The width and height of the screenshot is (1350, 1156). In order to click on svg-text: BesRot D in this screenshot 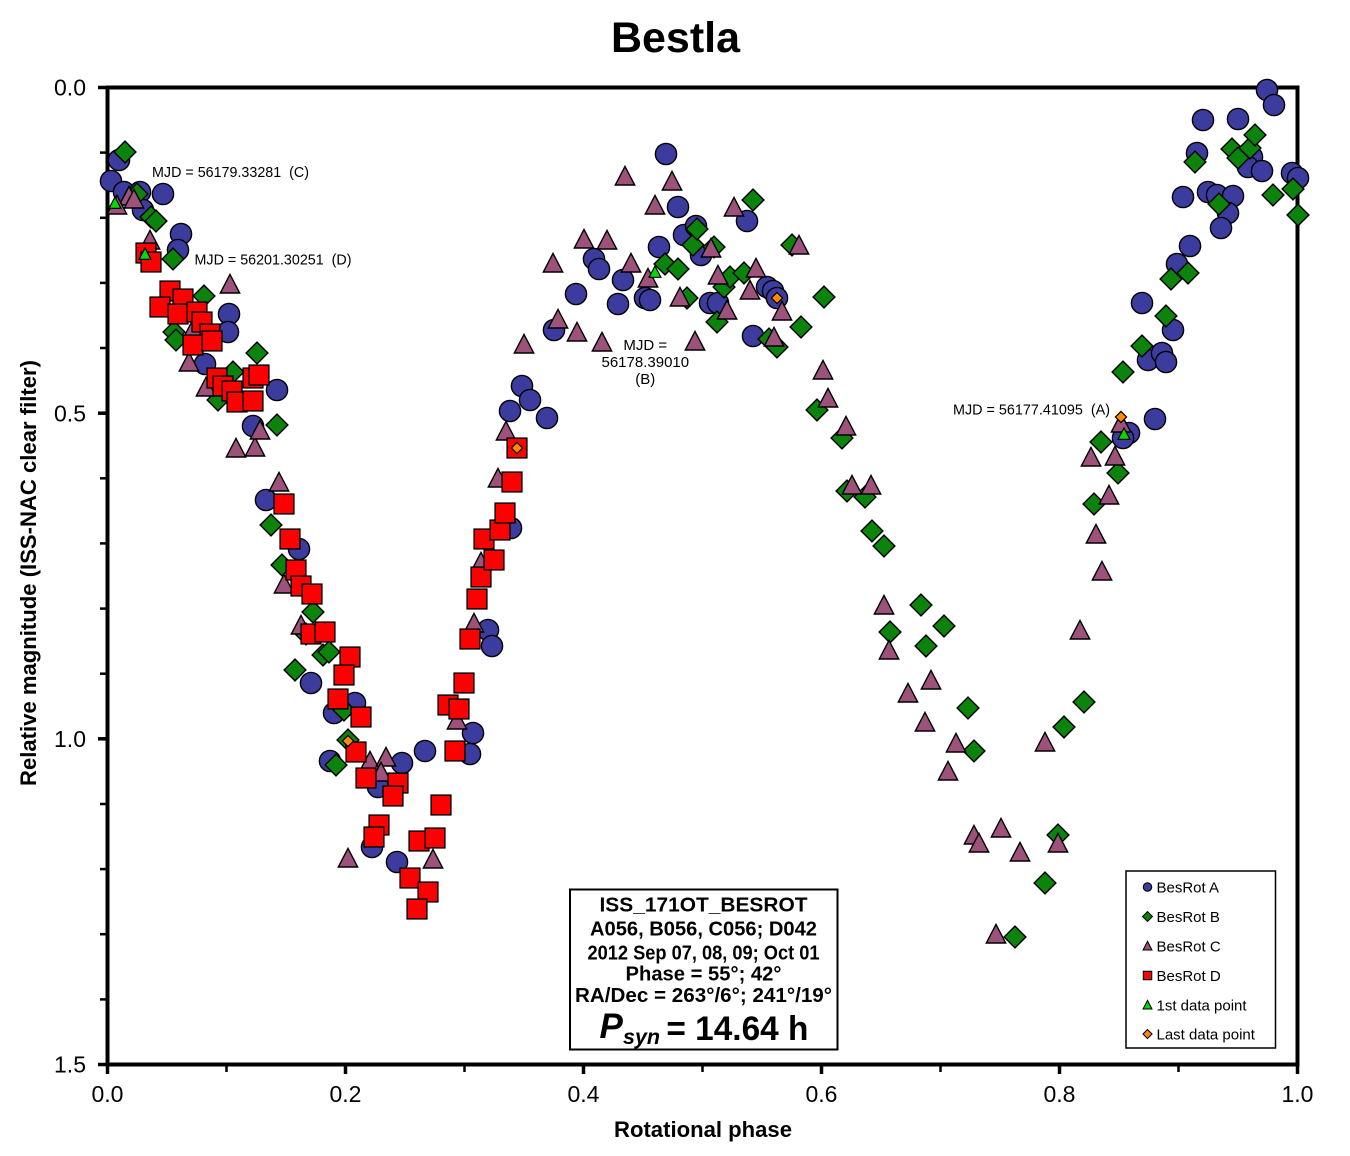, I will do `click(1189, 976)`.